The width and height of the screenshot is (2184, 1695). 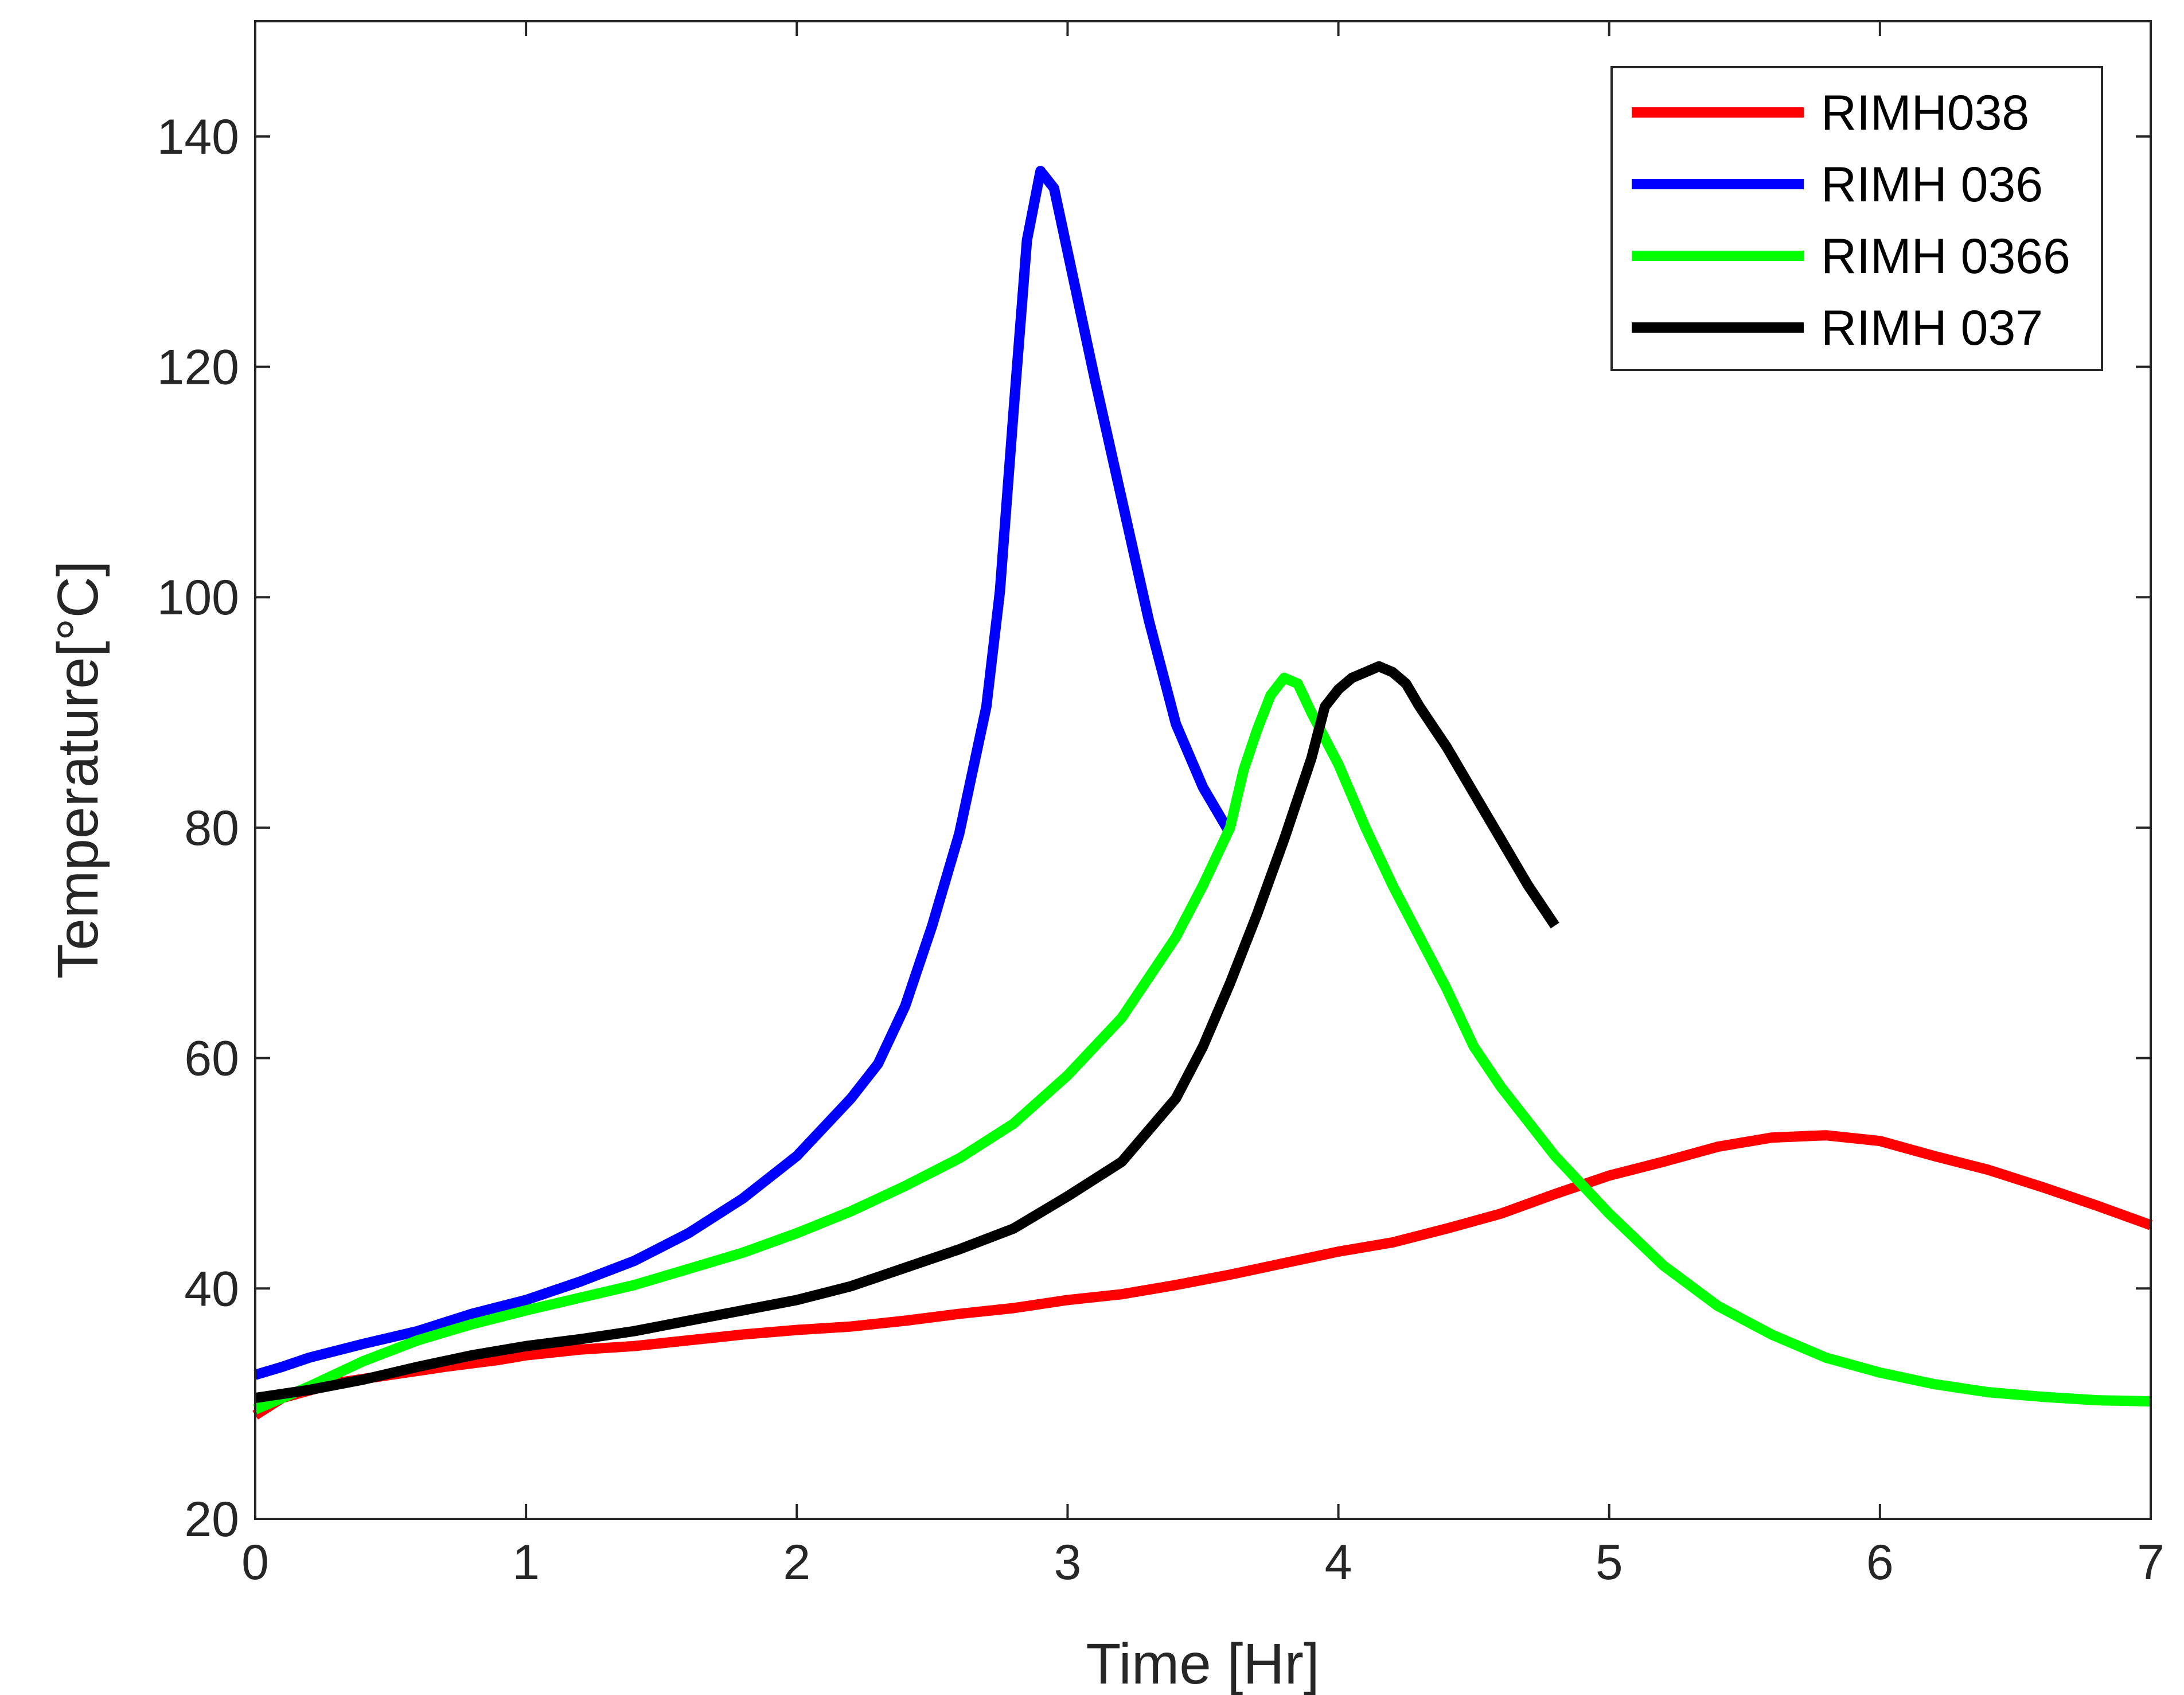 What do you see at coordinates (1932, 185) in the screenshot?
I see `legend-label-2: RIMH 036` at bounding box center [1932, 185].